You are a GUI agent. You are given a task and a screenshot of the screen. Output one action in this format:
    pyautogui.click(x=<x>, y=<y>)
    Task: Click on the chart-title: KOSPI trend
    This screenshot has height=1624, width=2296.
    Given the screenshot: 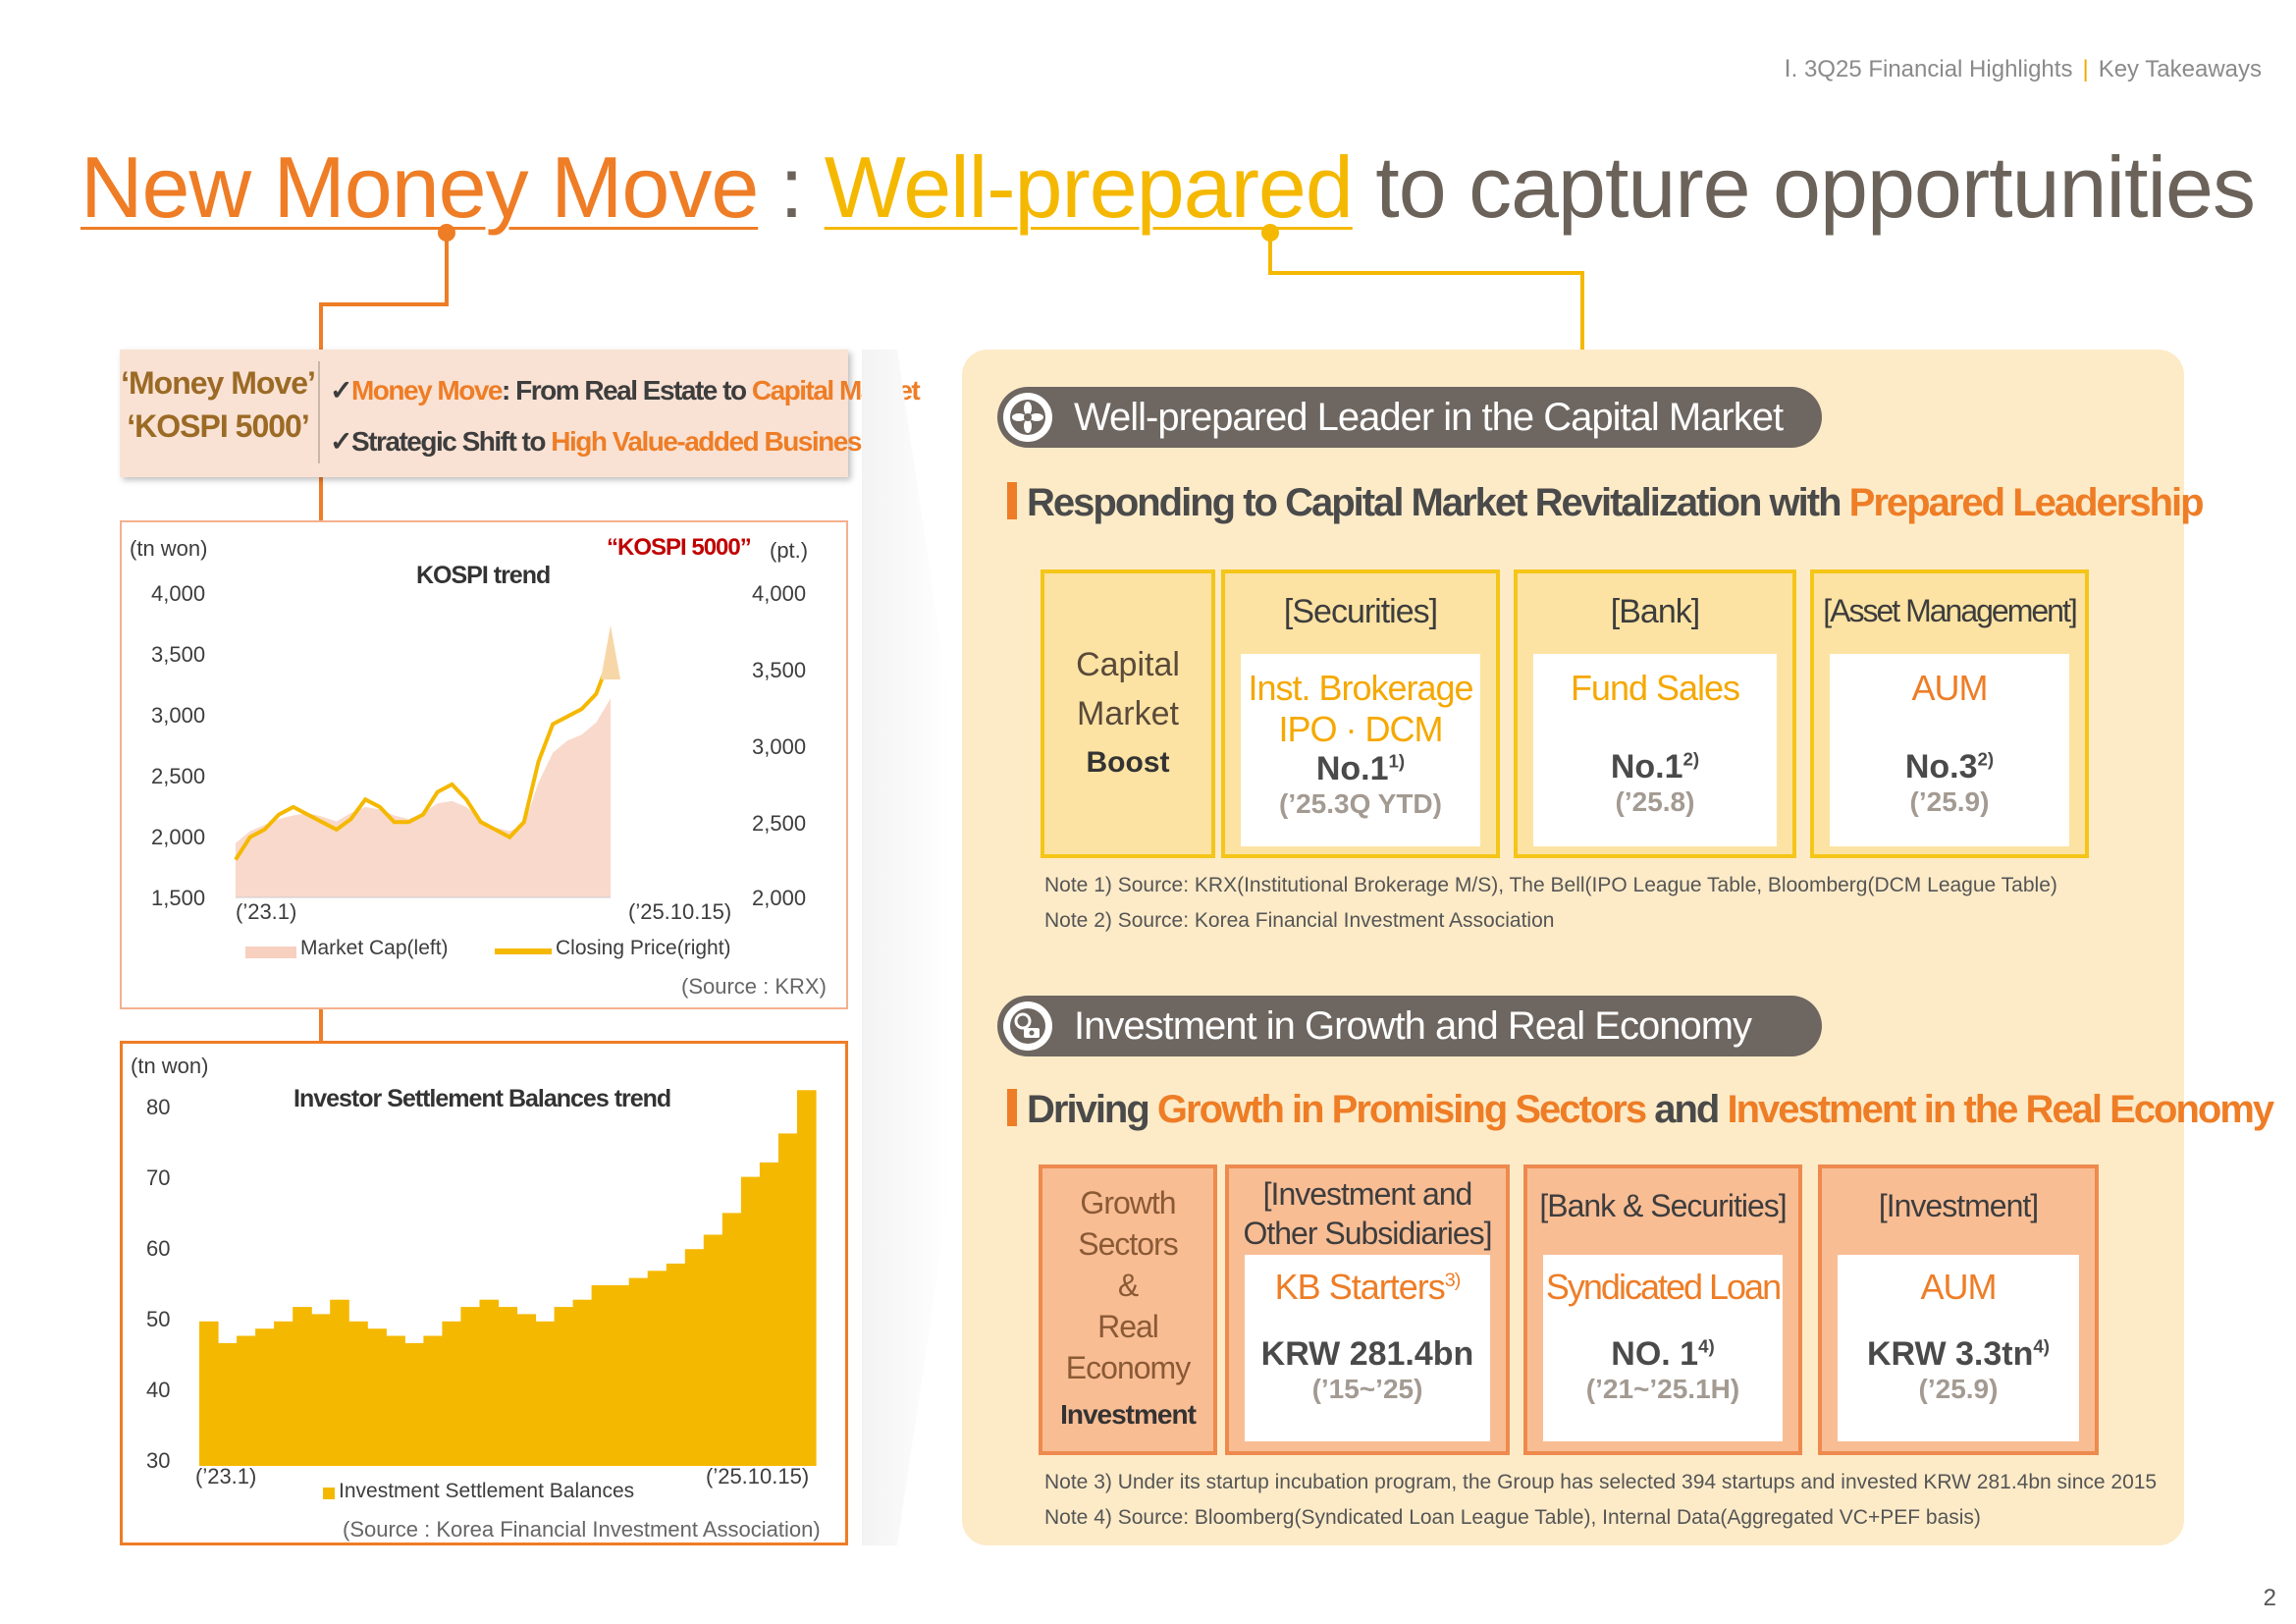 What is the action you would take?
    pyautogui.click(x=484, y=575)
    